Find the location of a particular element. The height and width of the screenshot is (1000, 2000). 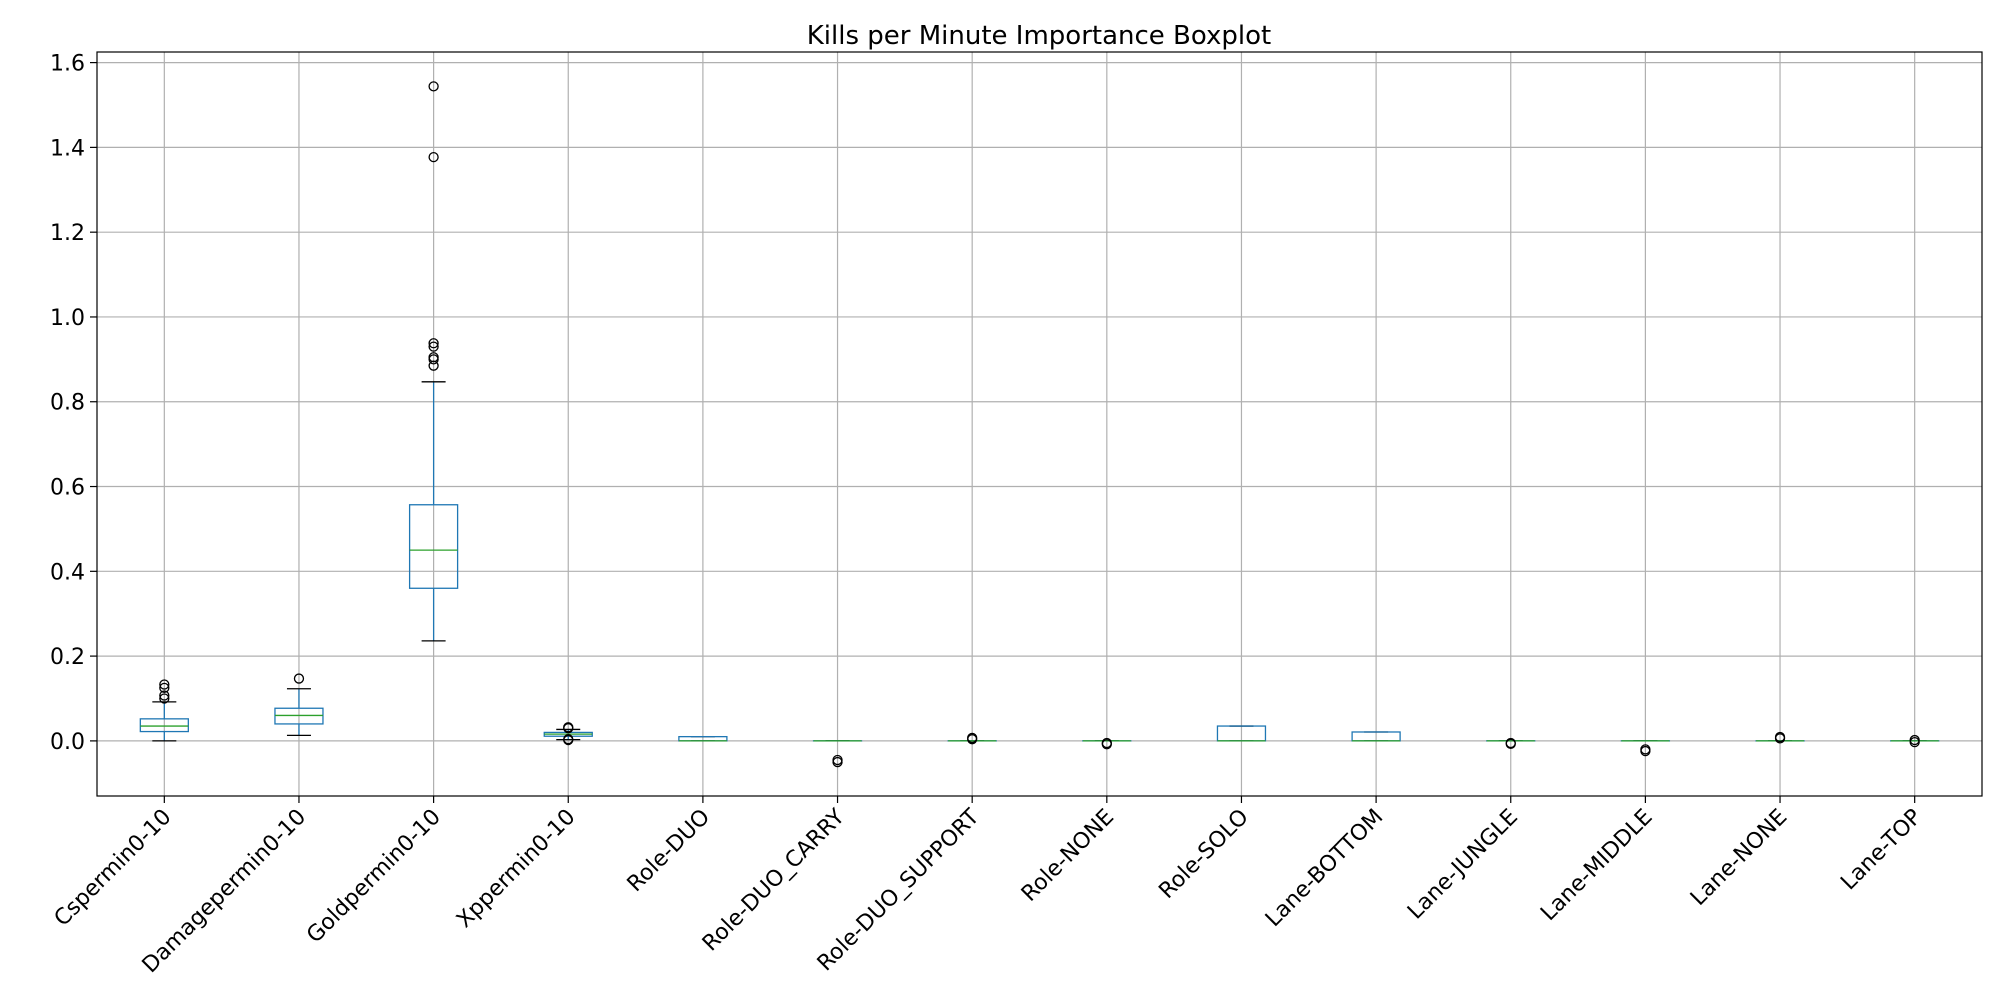

box-role-duo-support is located at coordinates (972, 738).